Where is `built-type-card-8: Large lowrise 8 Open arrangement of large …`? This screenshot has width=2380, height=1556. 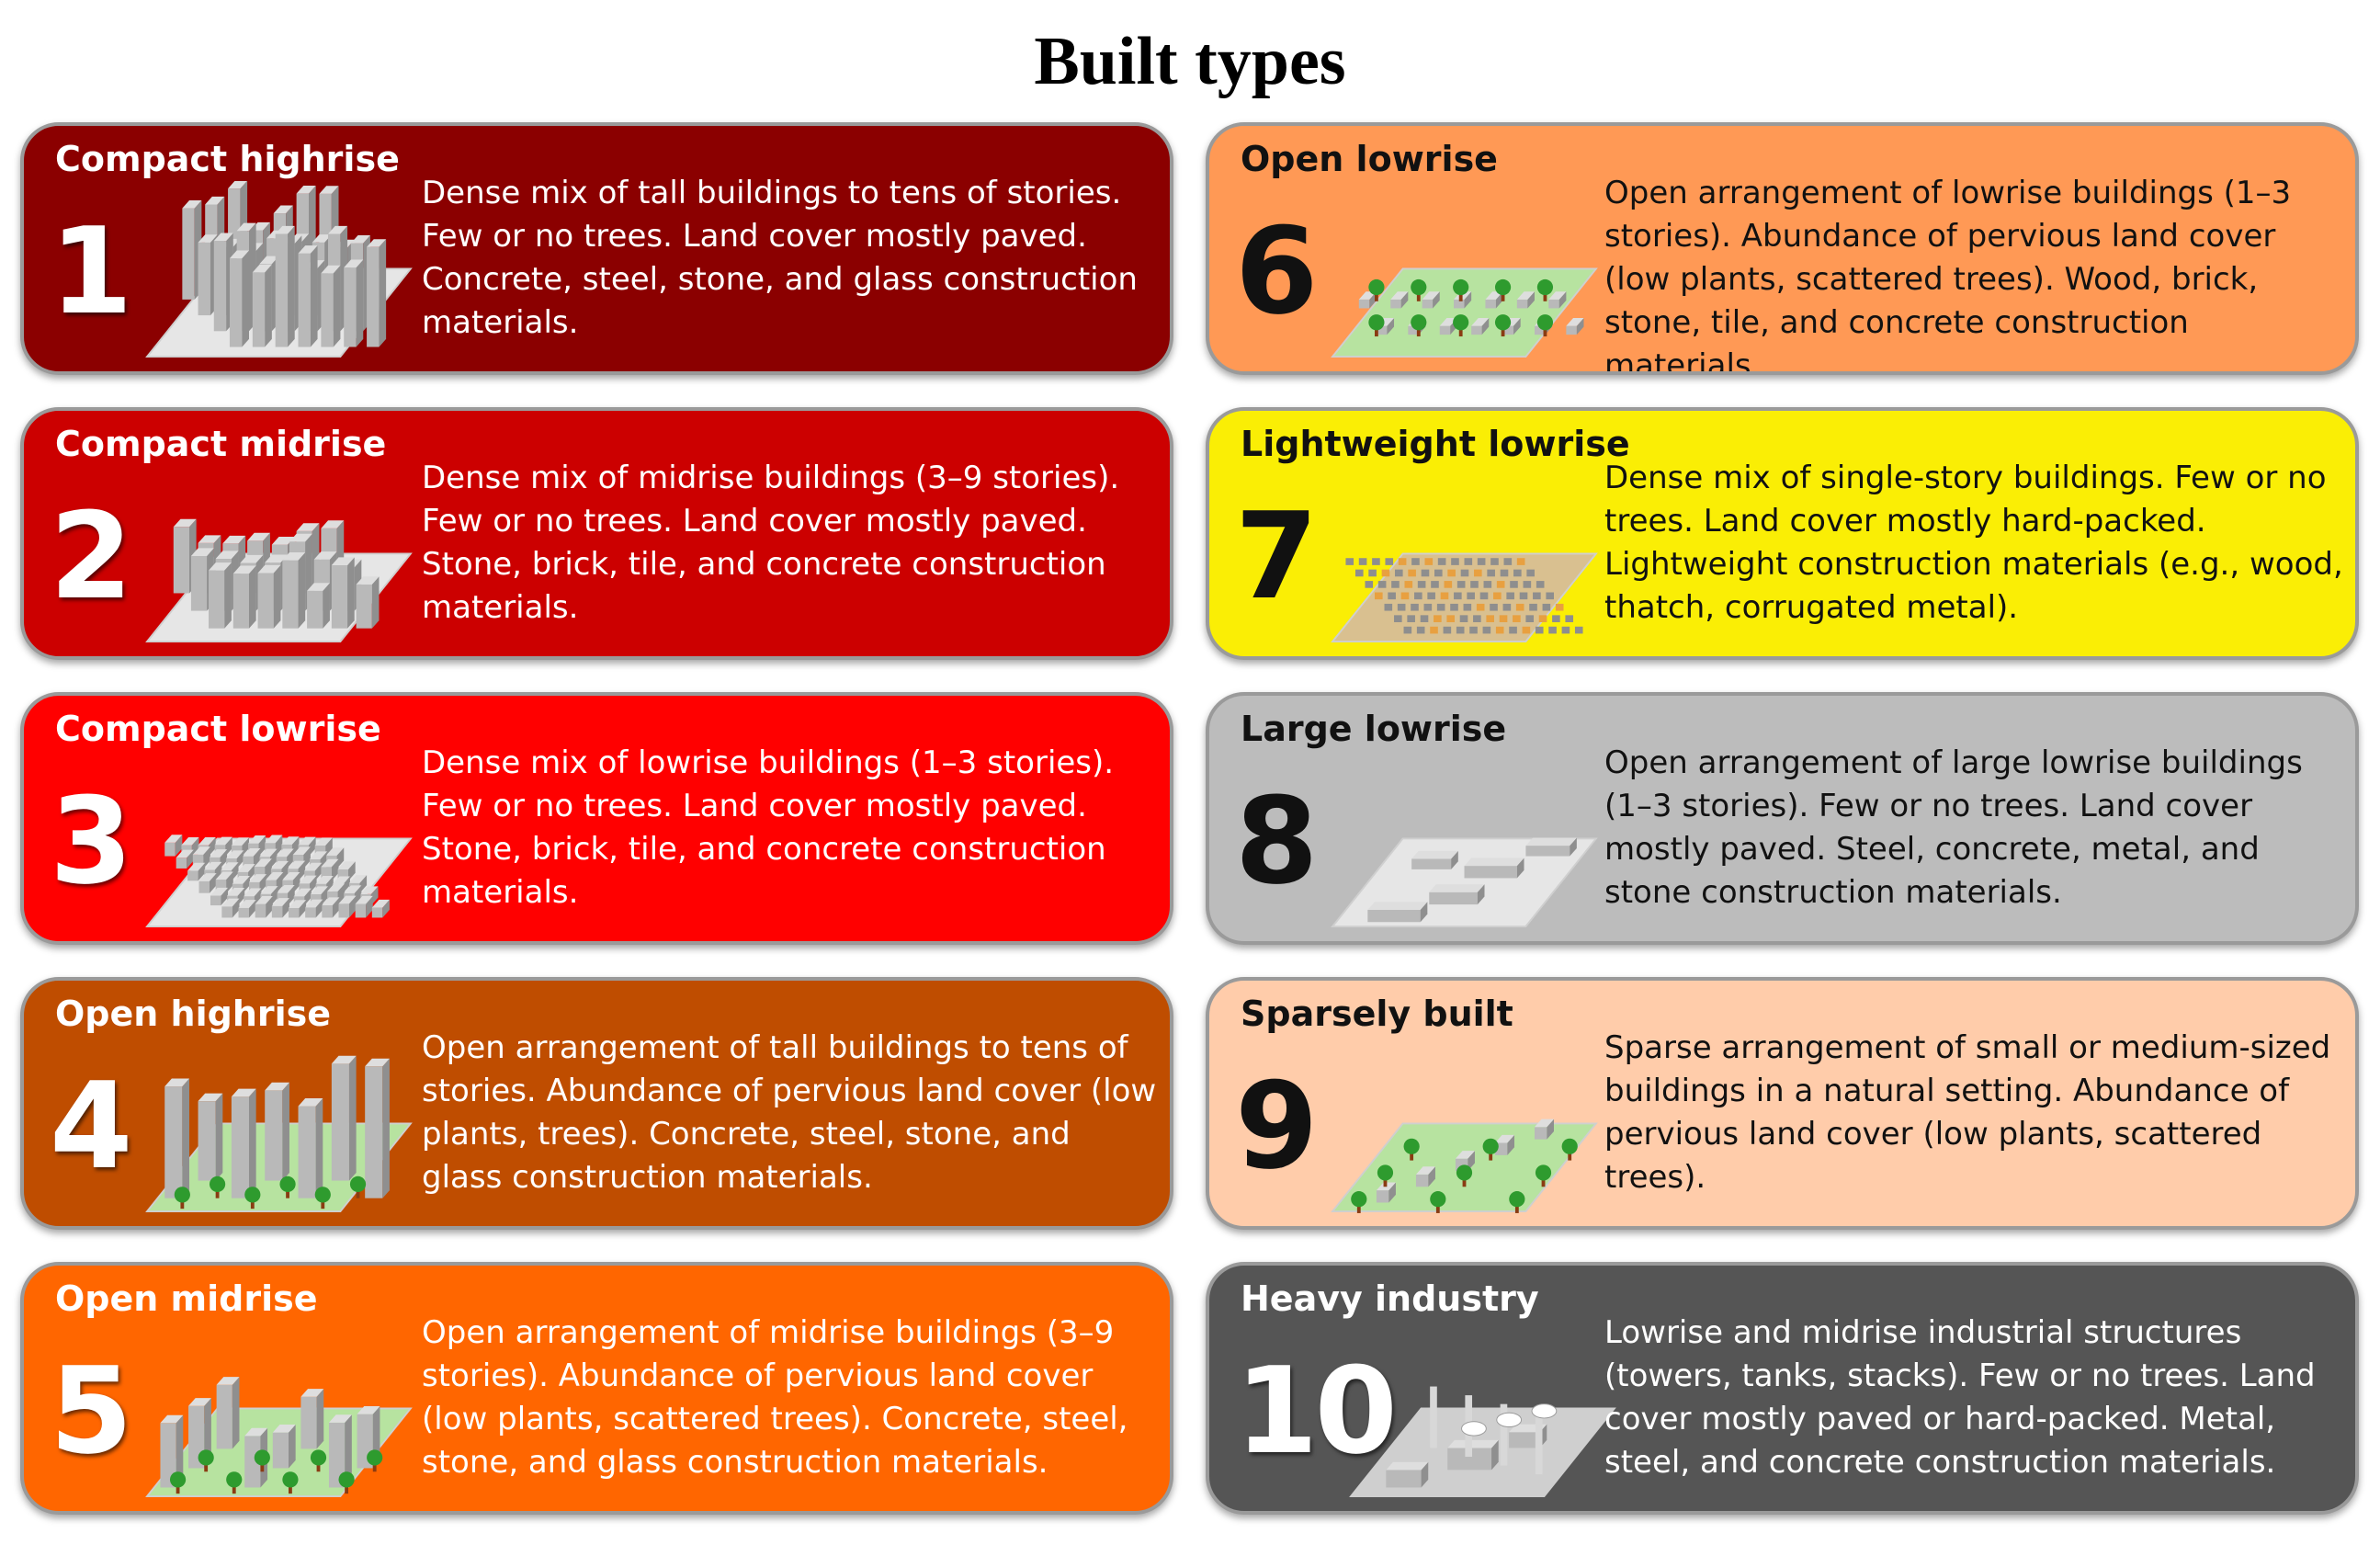
built-type-card-8: Large lowrise 8 Open arrangement of large … is located at coordinates (1782, 818).